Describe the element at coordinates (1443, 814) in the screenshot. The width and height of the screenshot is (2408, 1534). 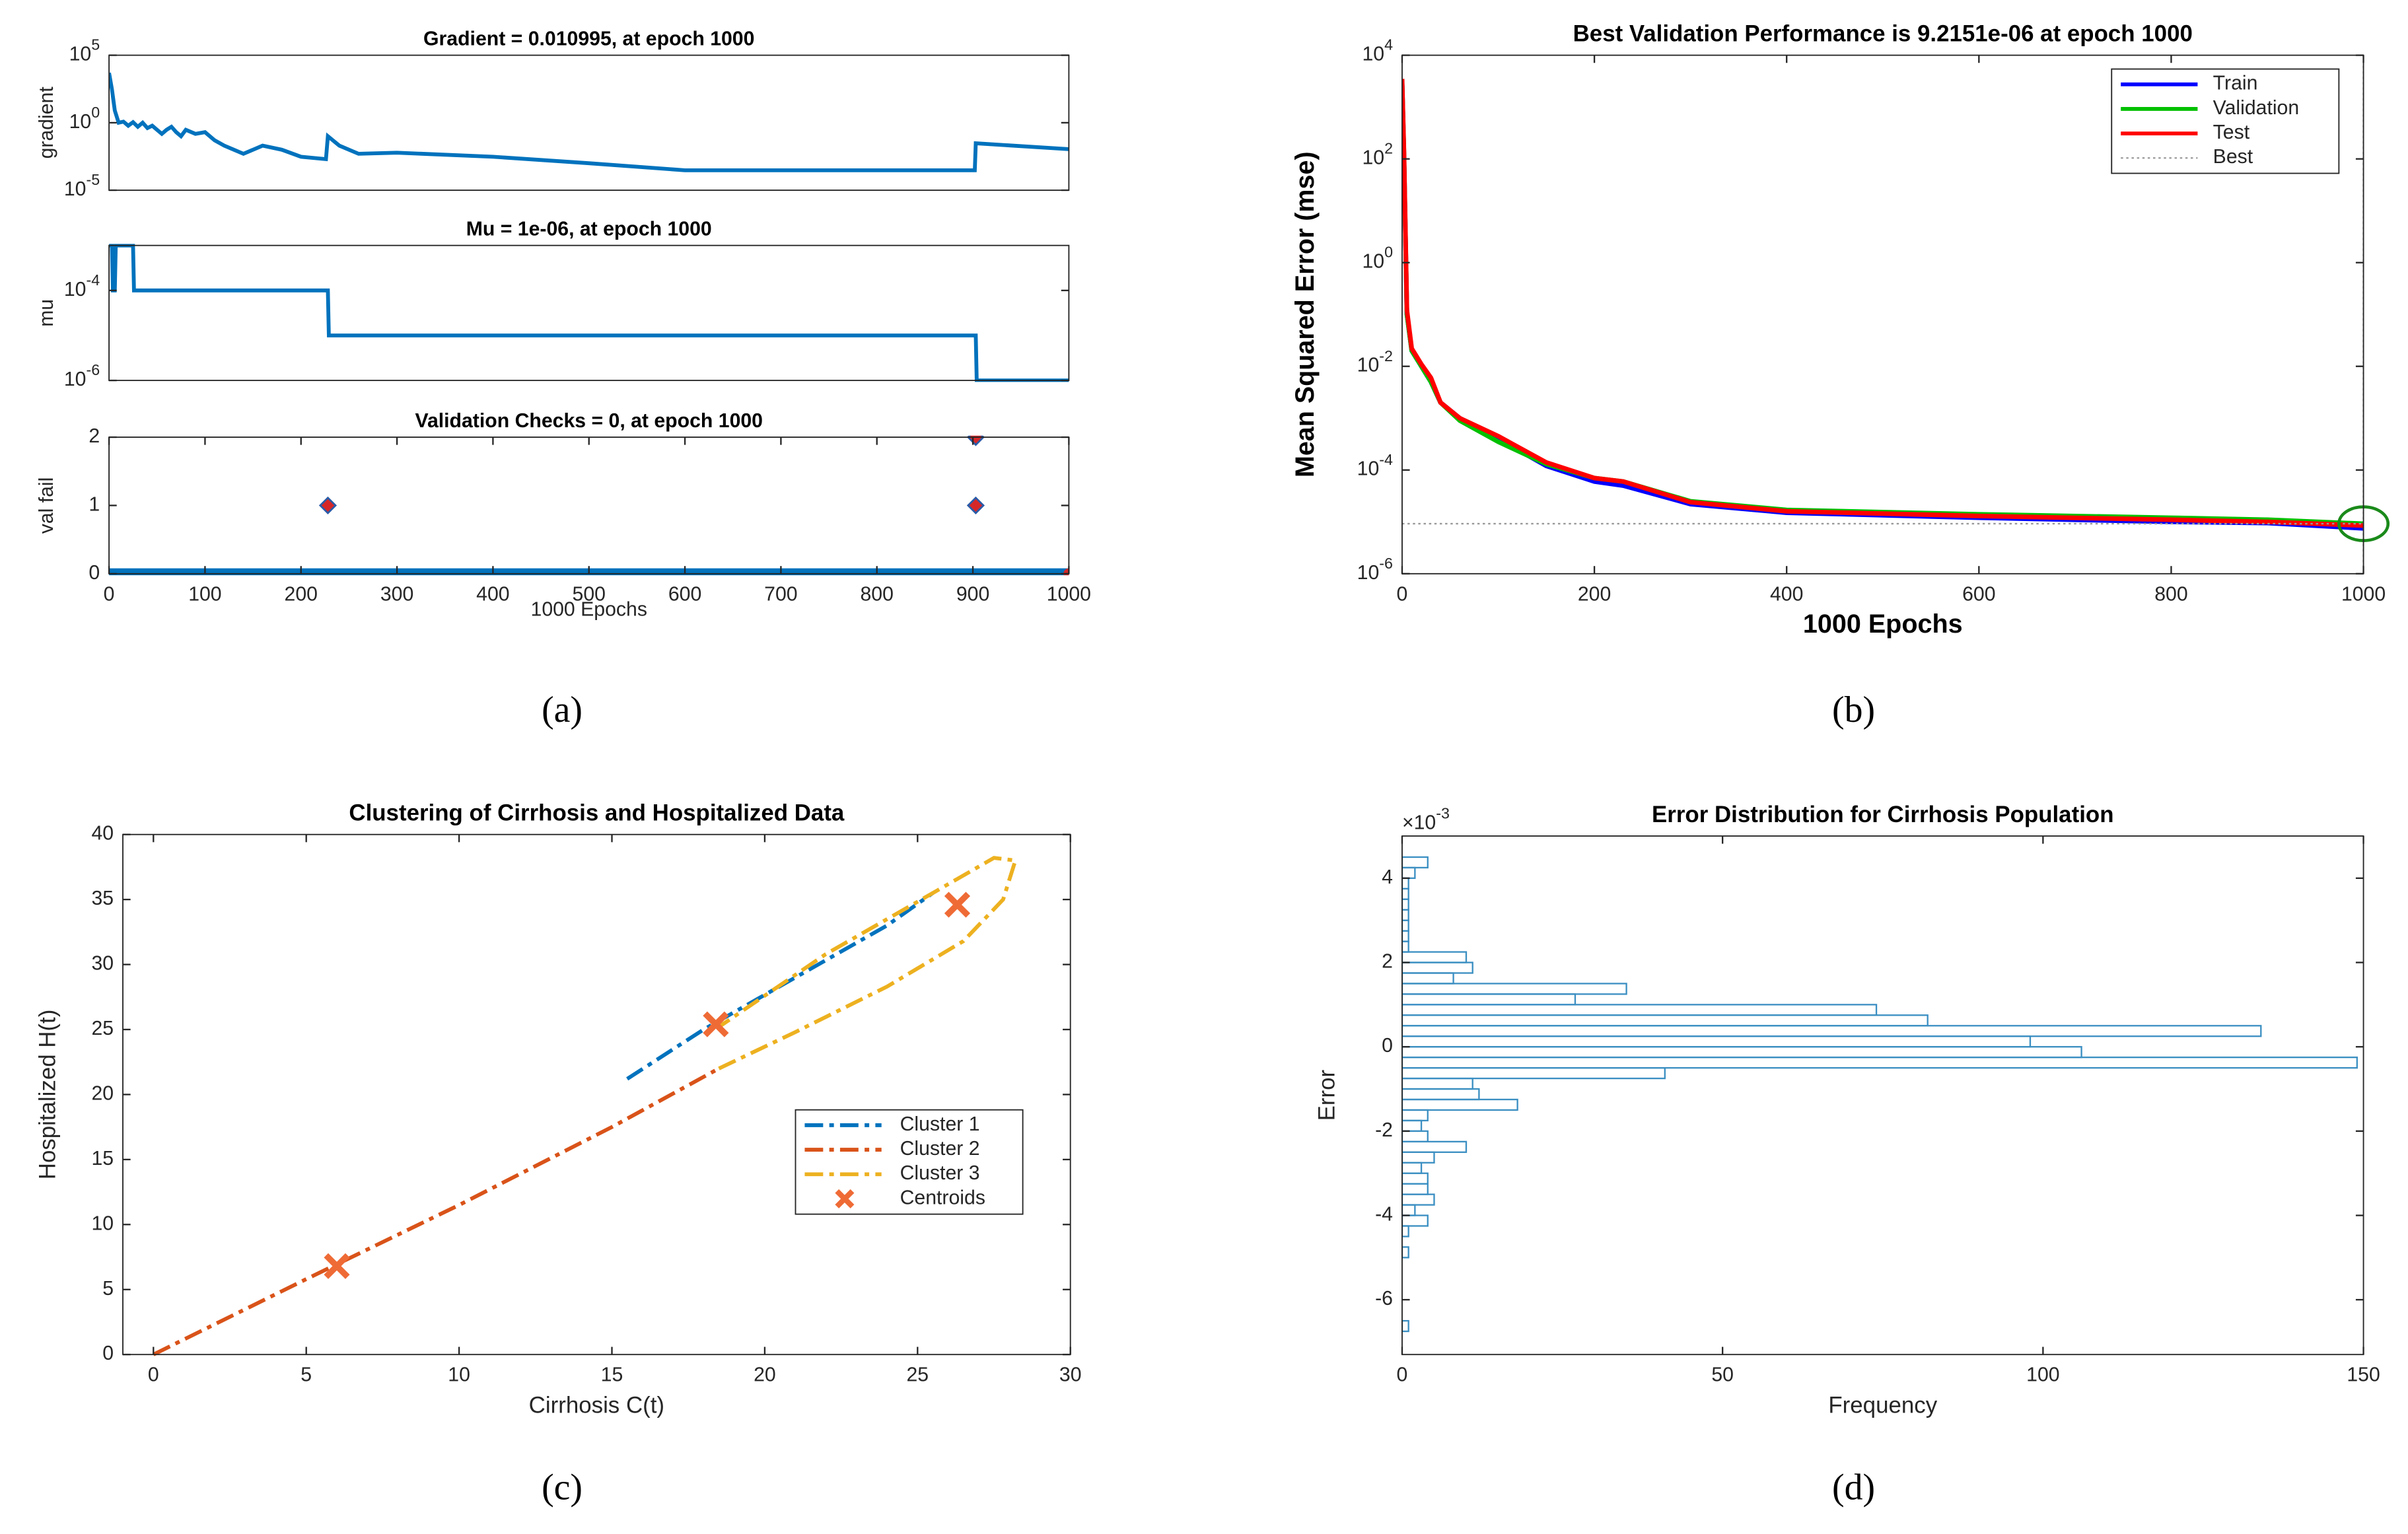
I see `exponent: -3` at that location.